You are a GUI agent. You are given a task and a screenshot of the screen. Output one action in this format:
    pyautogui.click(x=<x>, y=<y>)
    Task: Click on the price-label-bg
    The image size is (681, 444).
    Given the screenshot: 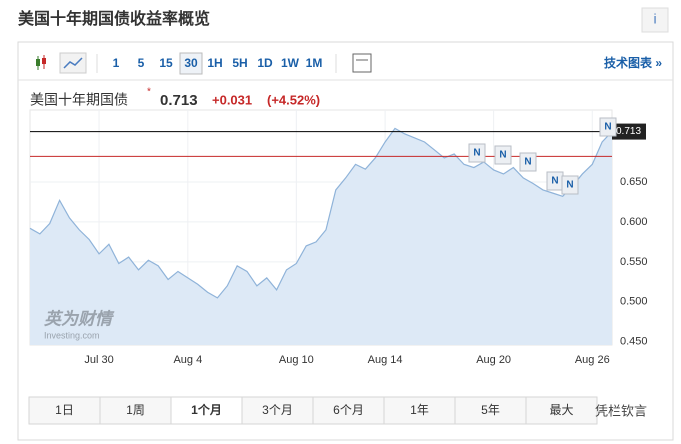 What is the action you would take?
    pyautogui.click(x=629, y=131)
    